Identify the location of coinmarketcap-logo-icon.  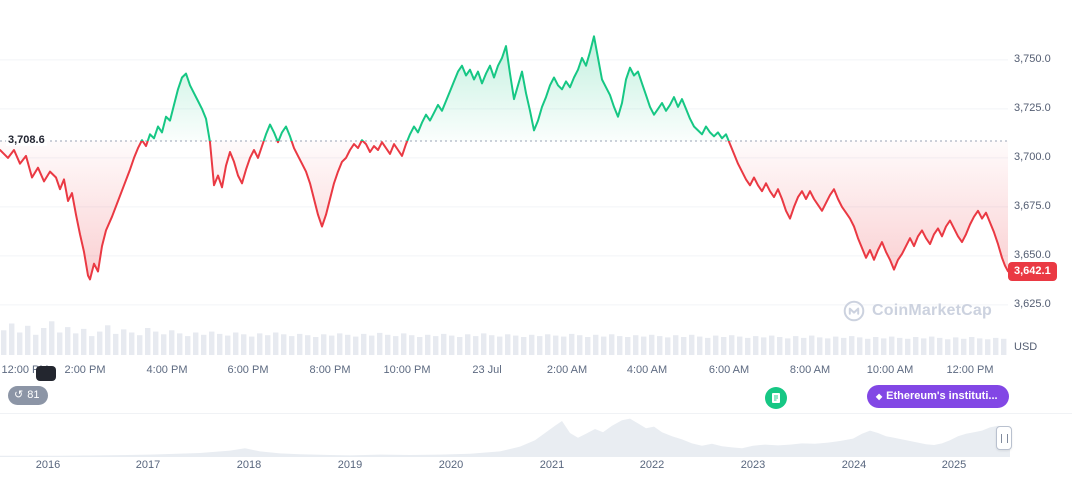
(854, 311).